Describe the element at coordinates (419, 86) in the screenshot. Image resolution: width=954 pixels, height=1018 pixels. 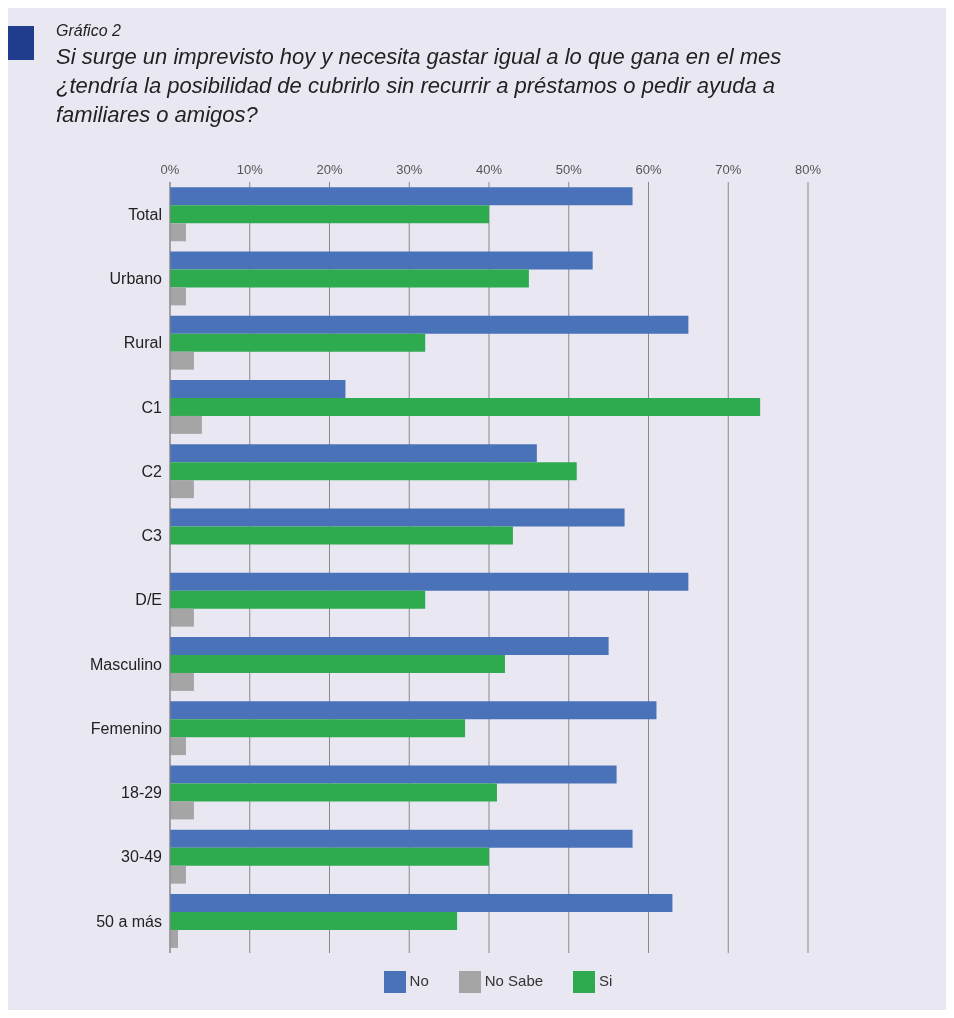
I see `chart-subtitle: Si surge un imprevisto hoy y necesita gastar igual a lo que gana en el mes ¿tendría la posibilidad de cubrirlo sin recurrir a préstamos o pedir ayuda a familiares o amigos?` at that location.